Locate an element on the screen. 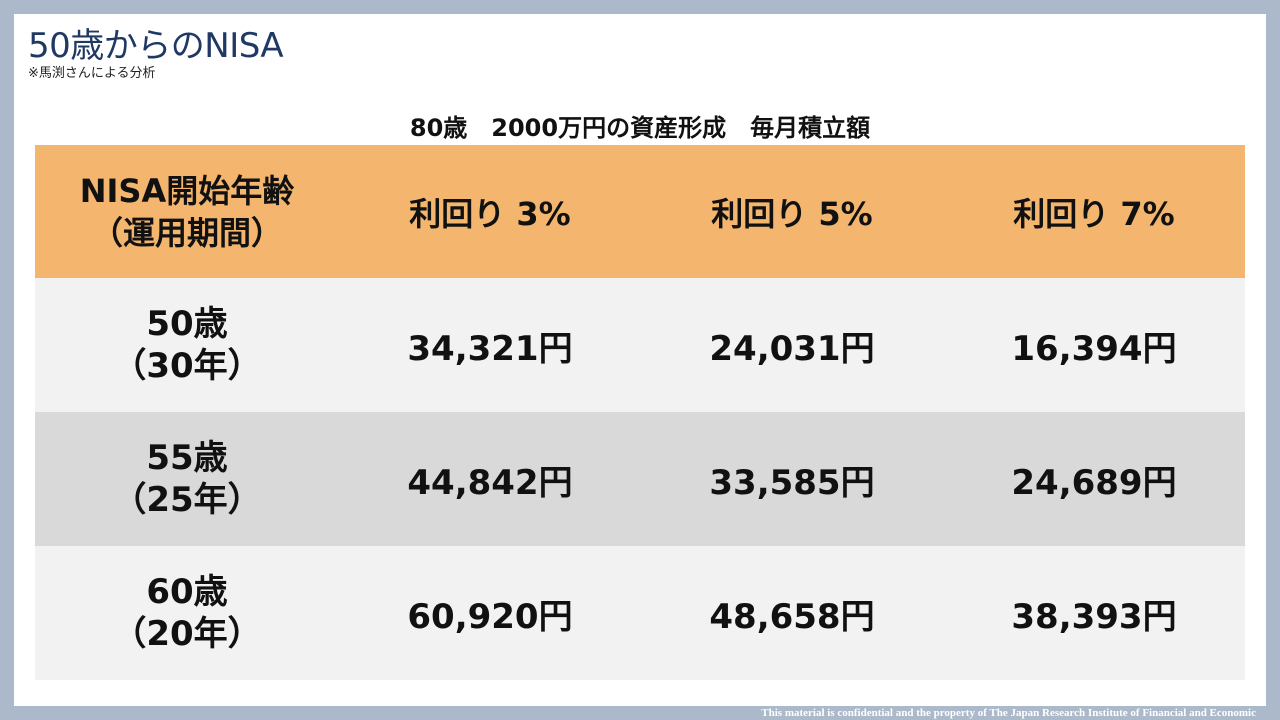  value-cell: 48,658円 is located at coordinates (792, 616).